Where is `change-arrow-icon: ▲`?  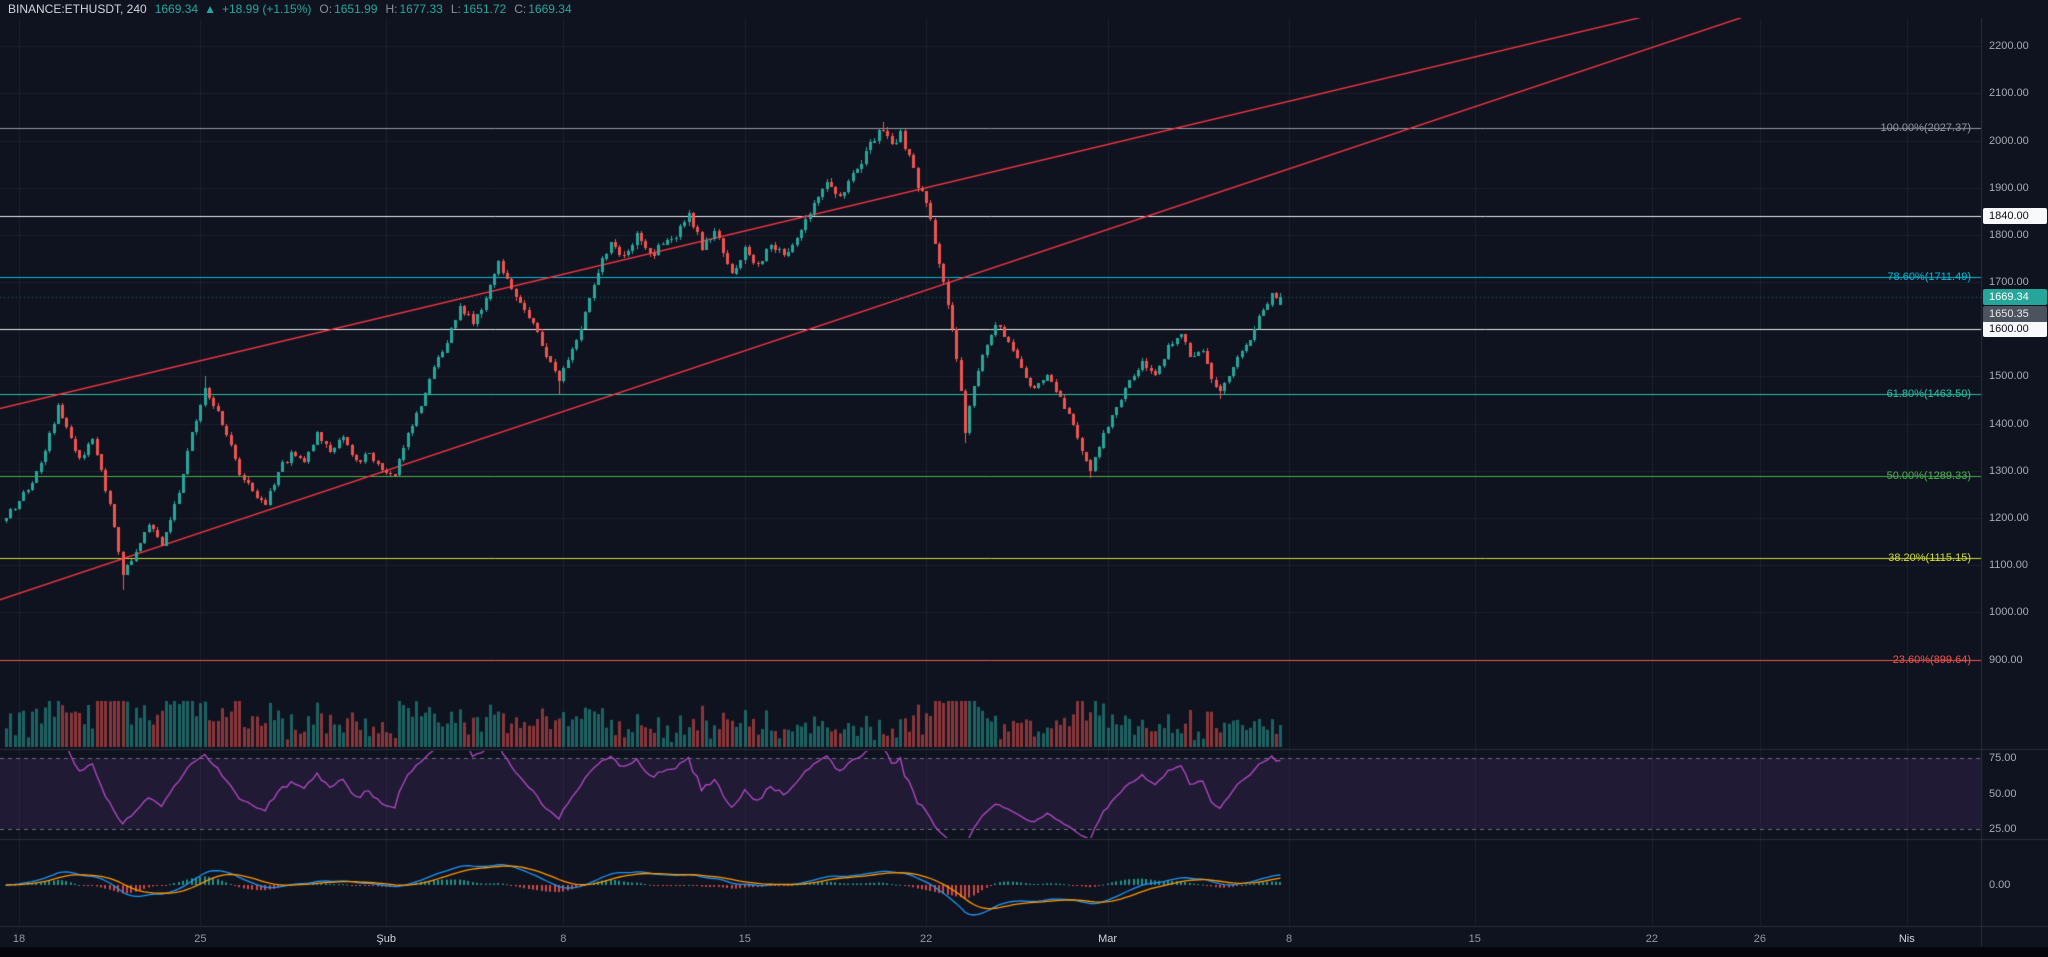 change-arrow-icon: ▲ is located at coordinates (210, 9).